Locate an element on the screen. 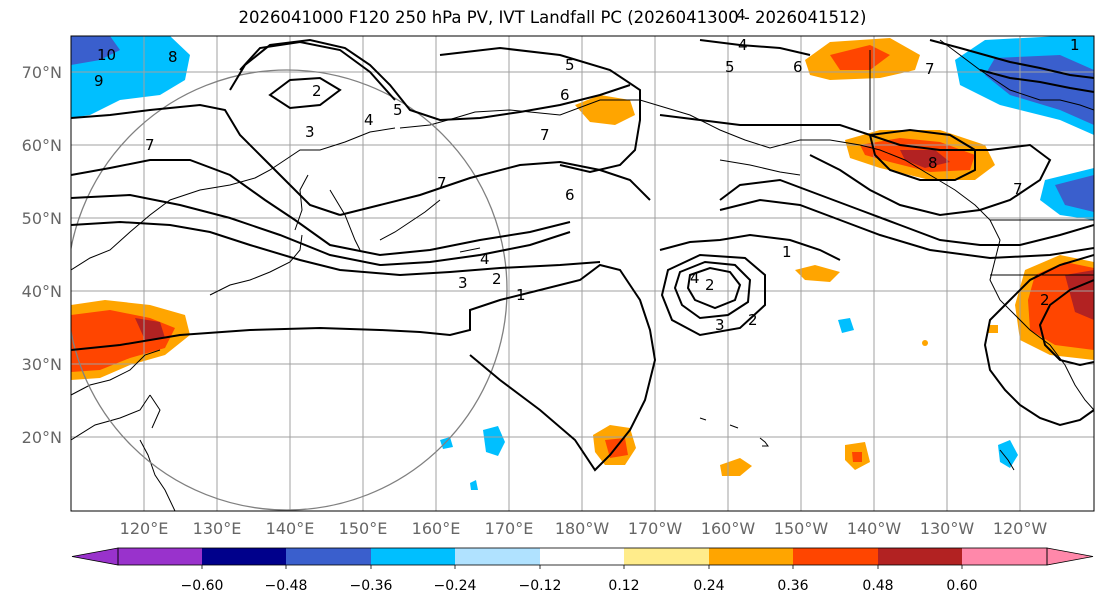  lat-label: 20°N is located at coordinates (42, 437).